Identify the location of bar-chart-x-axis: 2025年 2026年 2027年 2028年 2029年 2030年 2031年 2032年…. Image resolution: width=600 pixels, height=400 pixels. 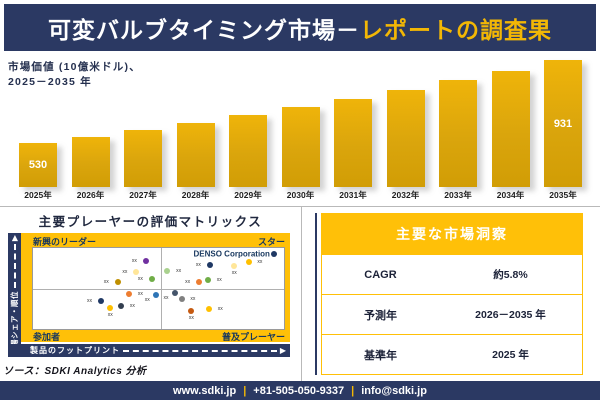
(300, 196).